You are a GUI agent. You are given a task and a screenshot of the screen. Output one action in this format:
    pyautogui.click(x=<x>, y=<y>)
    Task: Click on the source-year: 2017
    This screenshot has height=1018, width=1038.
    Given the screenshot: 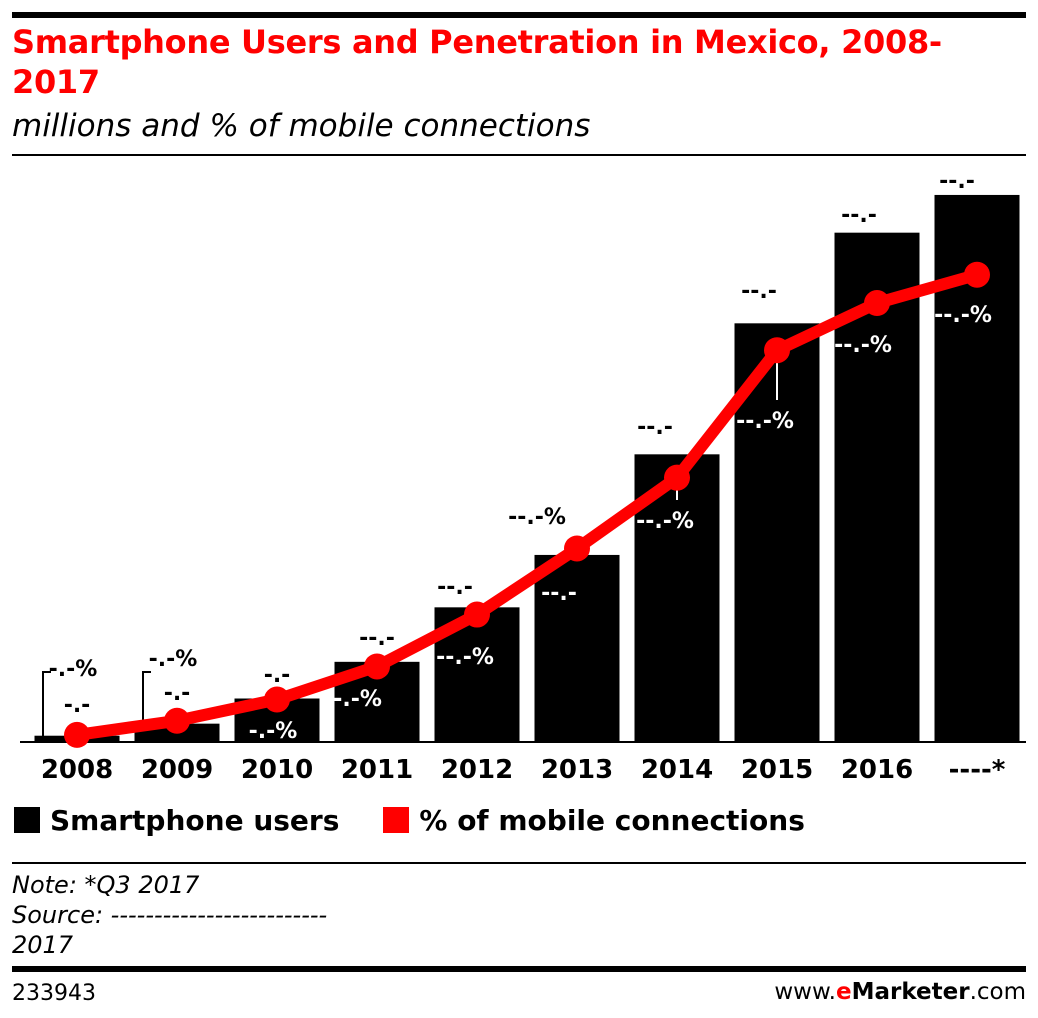 What is the action you would take?
    pyautogui.click(x=43, y=945)
    